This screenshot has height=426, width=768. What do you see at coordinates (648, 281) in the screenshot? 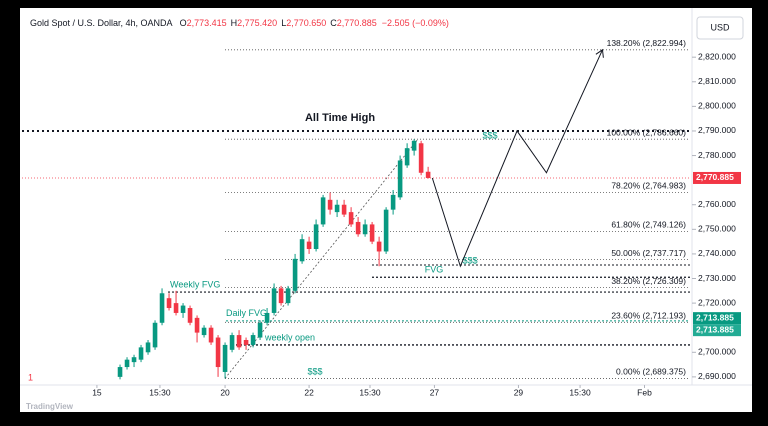
I see `fib-label: 38.20% (2,726.309)` at bounding box center [648, 281].